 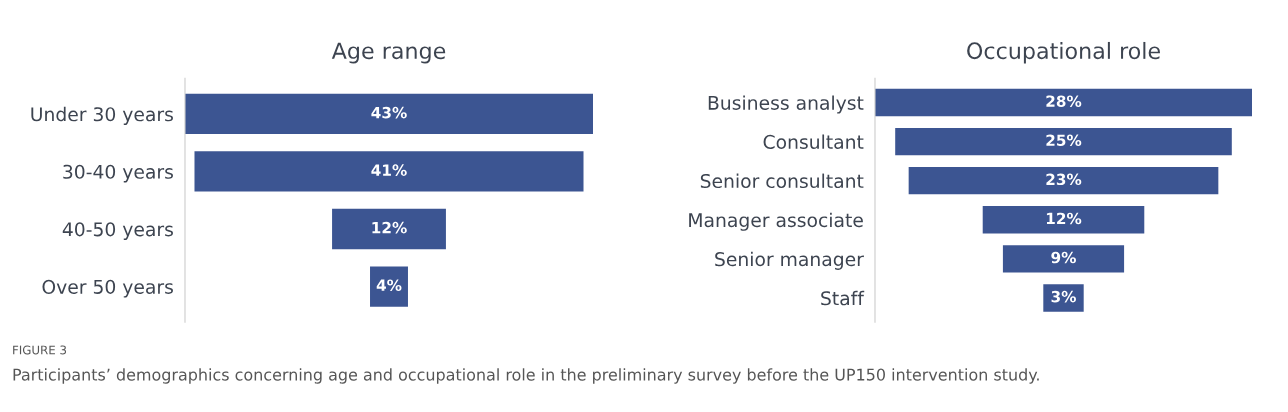 I want to click on data-label: 4%, so click(x=389, y=285).